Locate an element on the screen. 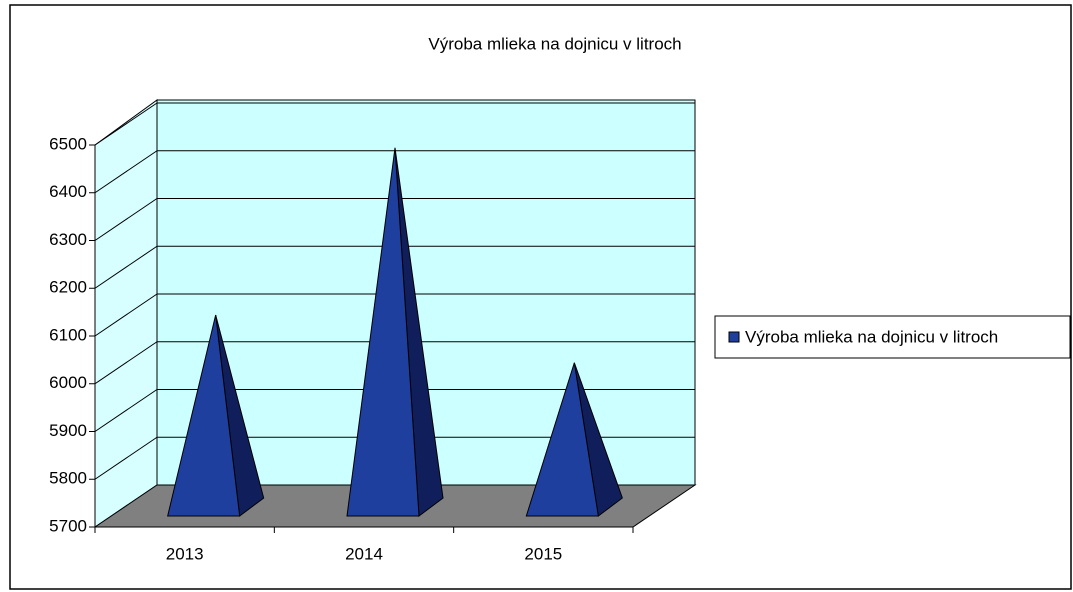 This screenshot has width=1073, height=592. y-tick-label: 6100 is located at coordinates (68, 334).